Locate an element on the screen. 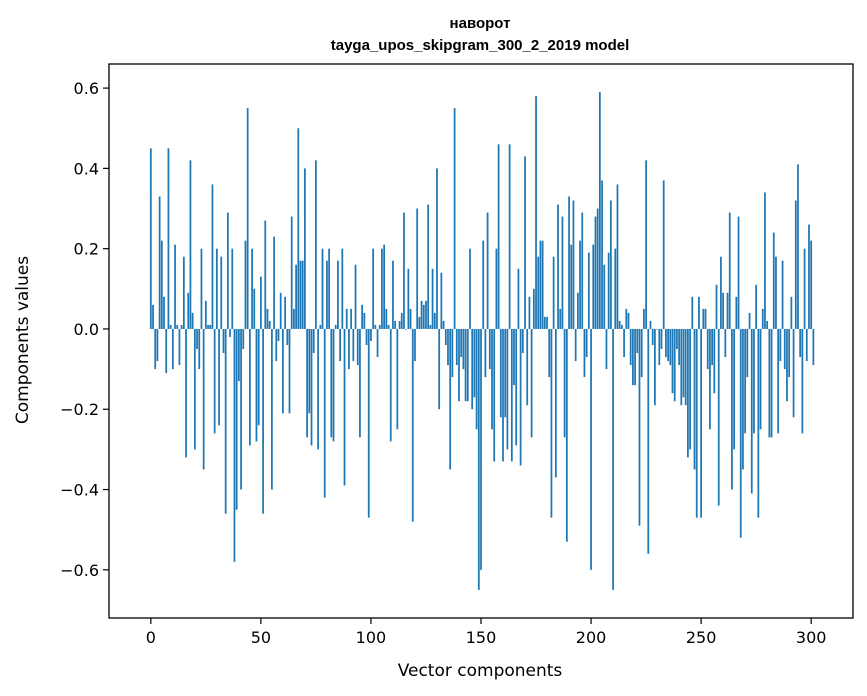 Image resolution: width=867 pixels, height=696 pixels. x-tick-label: 50 is located at coordinates (261, 637).